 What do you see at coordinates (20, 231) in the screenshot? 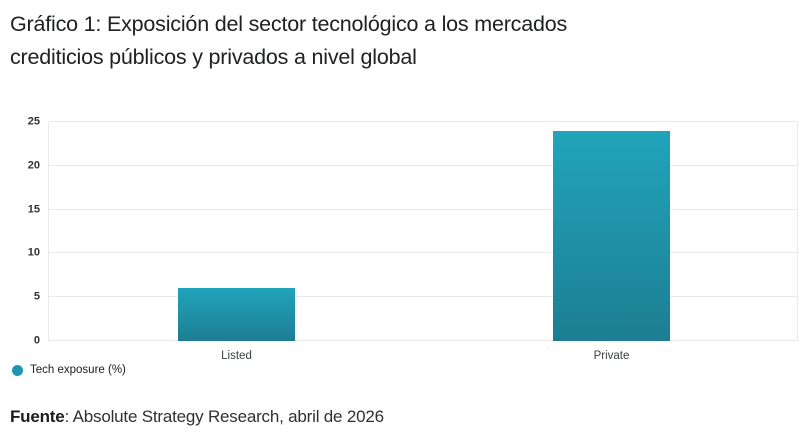
I see `y-axis: 0 5 10 15 20 25` at bounding box center [20, 231].